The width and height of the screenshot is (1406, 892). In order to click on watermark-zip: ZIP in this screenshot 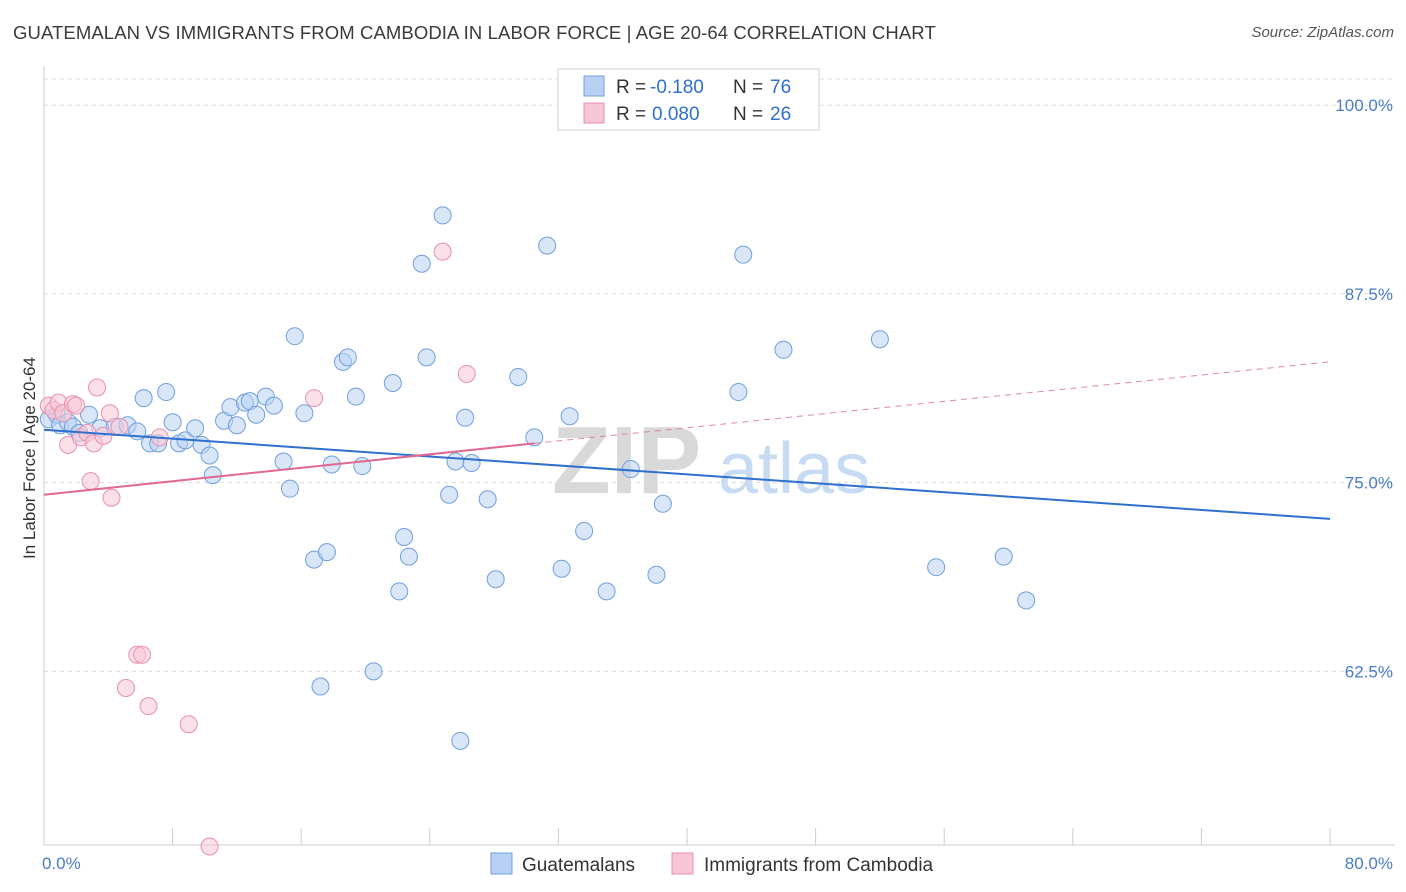, I will do `click(626, 460)`.